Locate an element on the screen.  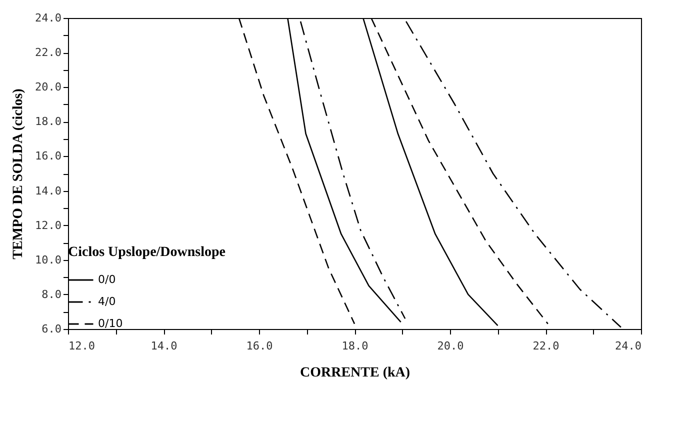
legend-title: Ciclos Upslope/Downslope is located at coordinates (147, 252).